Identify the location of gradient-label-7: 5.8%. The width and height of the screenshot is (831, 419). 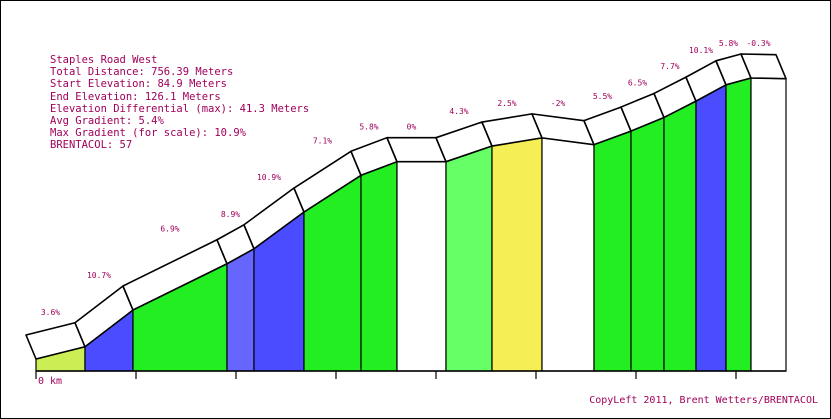
(368, 127).